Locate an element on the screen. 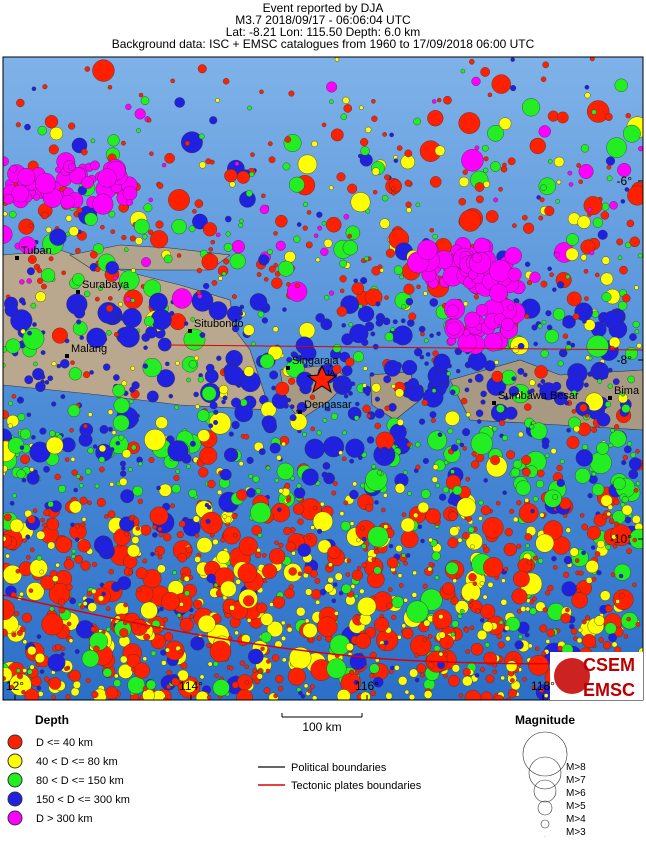  legend-swatch is located at coordinates (15, 780).